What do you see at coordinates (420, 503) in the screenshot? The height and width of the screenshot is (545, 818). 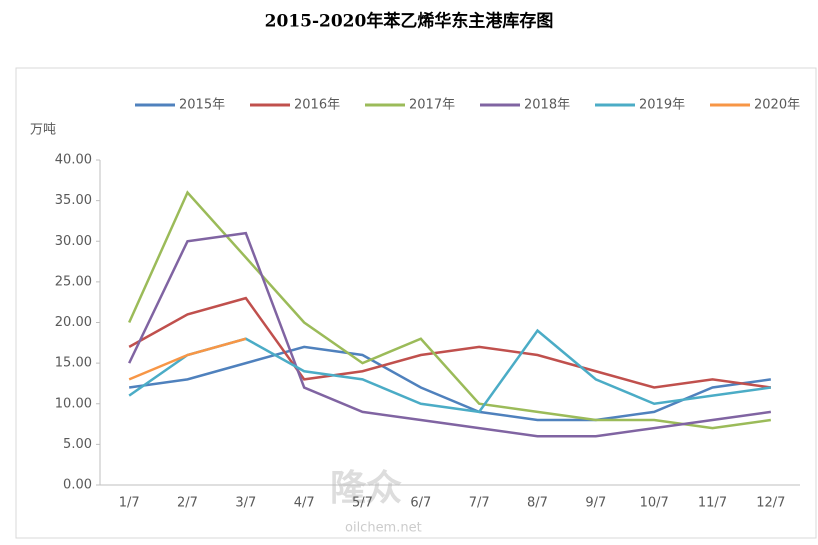 I see `x-tick-label: 6/7` at bounding box center [420, 503].